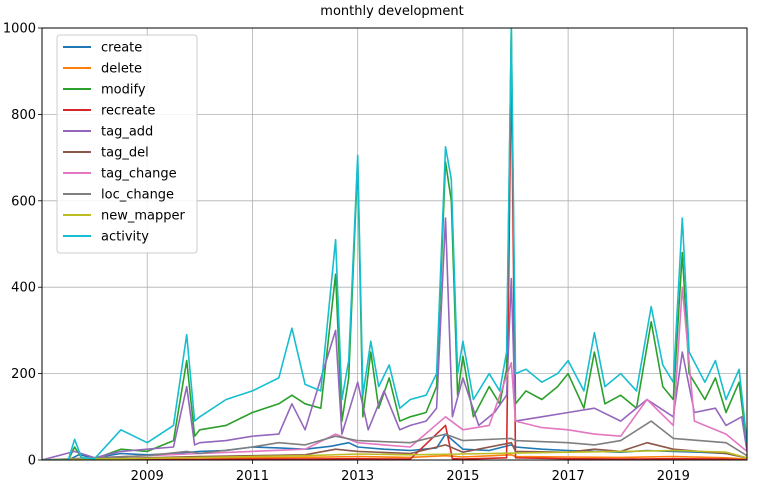  What do you see at coordinates (23, 288) in the screenshot?
I see `y-tick-label: 400` at bounding box center [23, 288].